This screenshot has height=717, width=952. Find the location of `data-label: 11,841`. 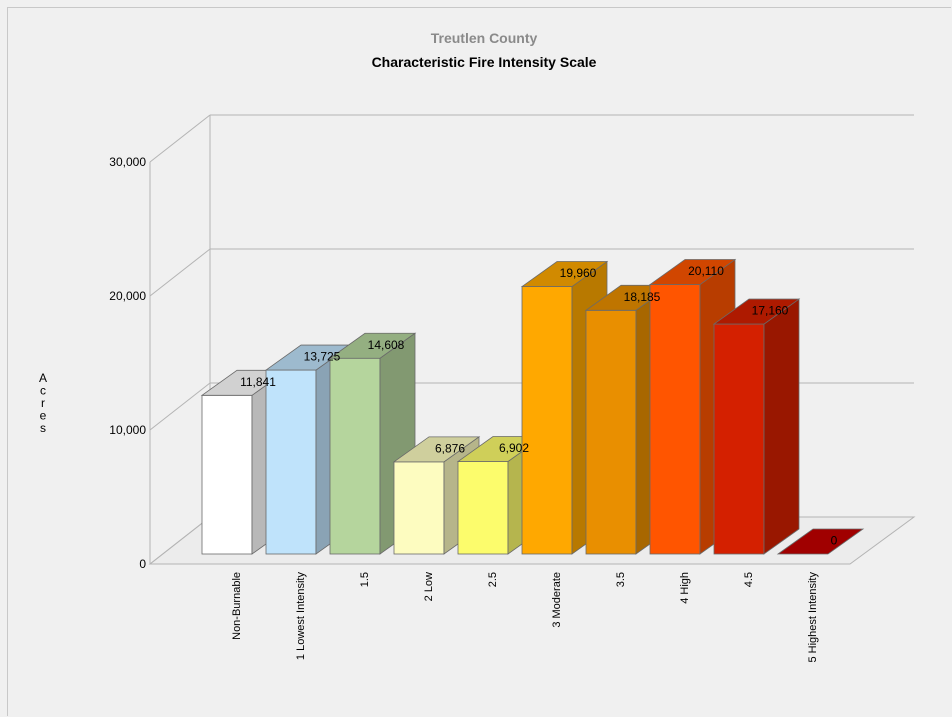

data-label: 11,841 is located at coordinates (258, 382).